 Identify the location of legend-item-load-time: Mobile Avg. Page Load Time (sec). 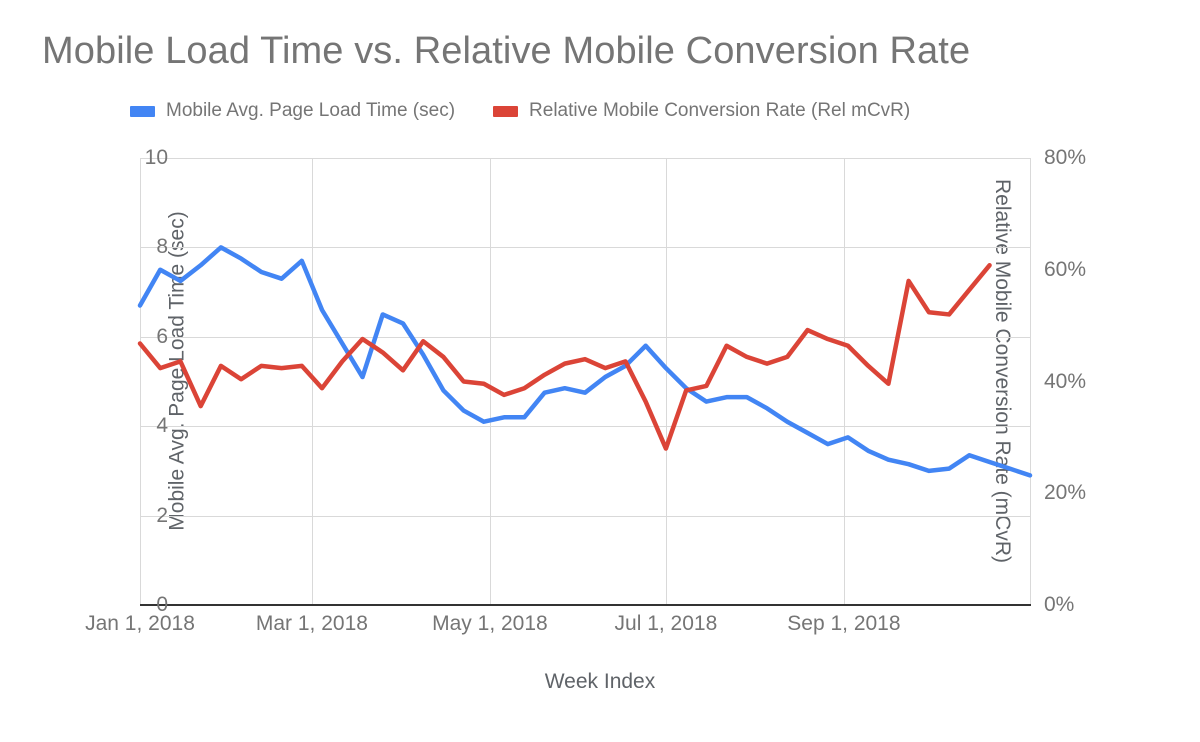
(292, 111).